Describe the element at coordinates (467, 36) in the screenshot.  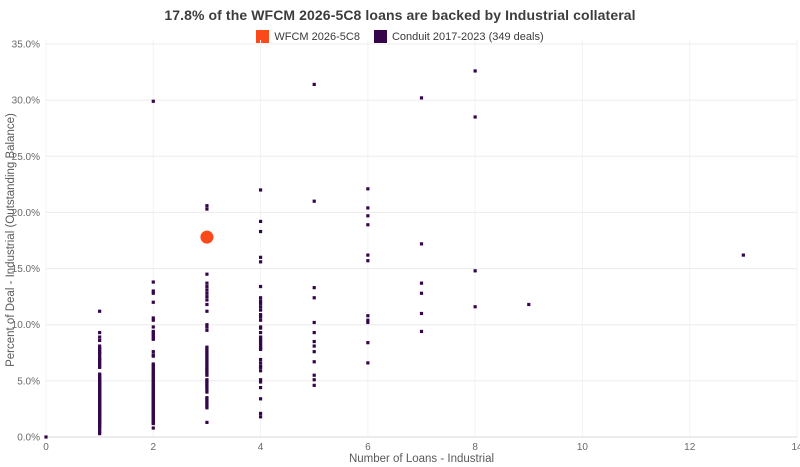
I see `legend-label: Conduit 2017-2023 (349 deals)` at that location.